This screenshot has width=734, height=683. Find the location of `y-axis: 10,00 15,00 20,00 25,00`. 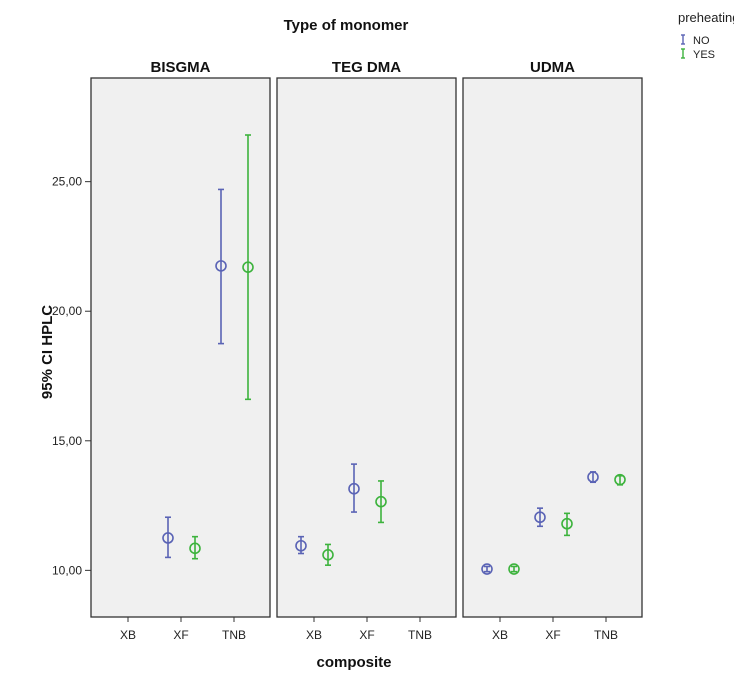

y-axis: 10,00 15,00 20,00 25,00 is located at coordinates (71, 376).